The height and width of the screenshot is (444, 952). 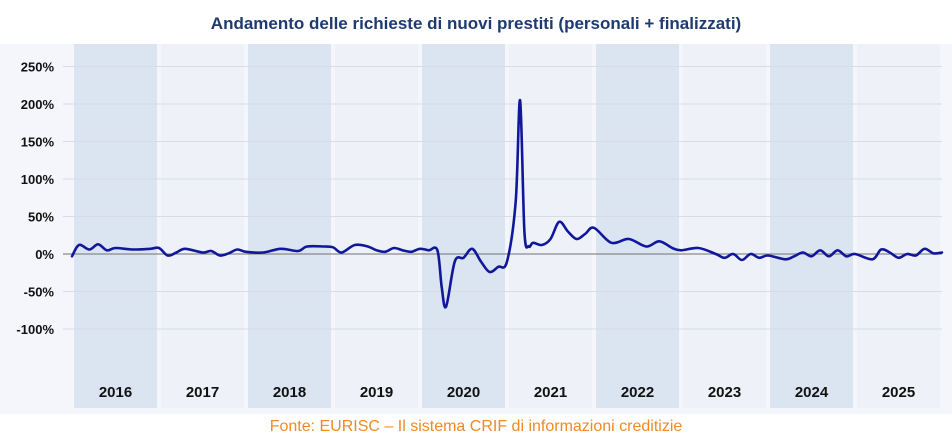 I want to click on year-label-2023: 2023, so click(x=724, y=392).